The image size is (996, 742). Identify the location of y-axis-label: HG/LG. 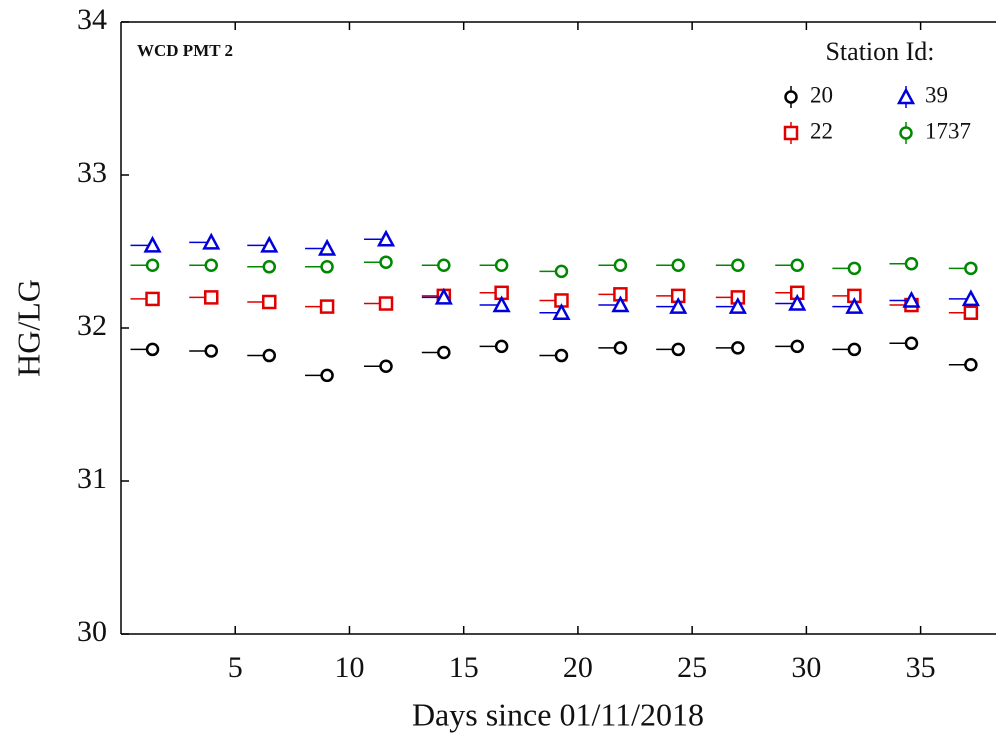
(28, 328).